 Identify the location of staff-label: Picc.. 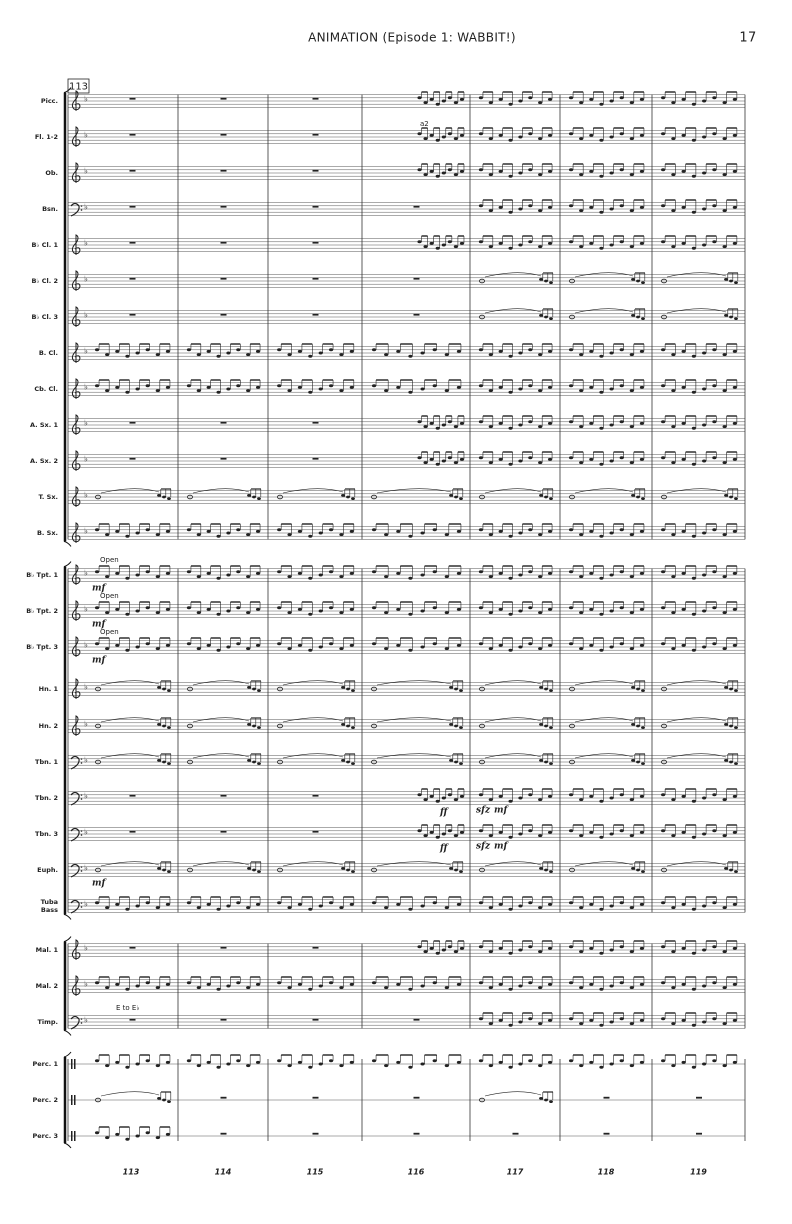
(49, 101).